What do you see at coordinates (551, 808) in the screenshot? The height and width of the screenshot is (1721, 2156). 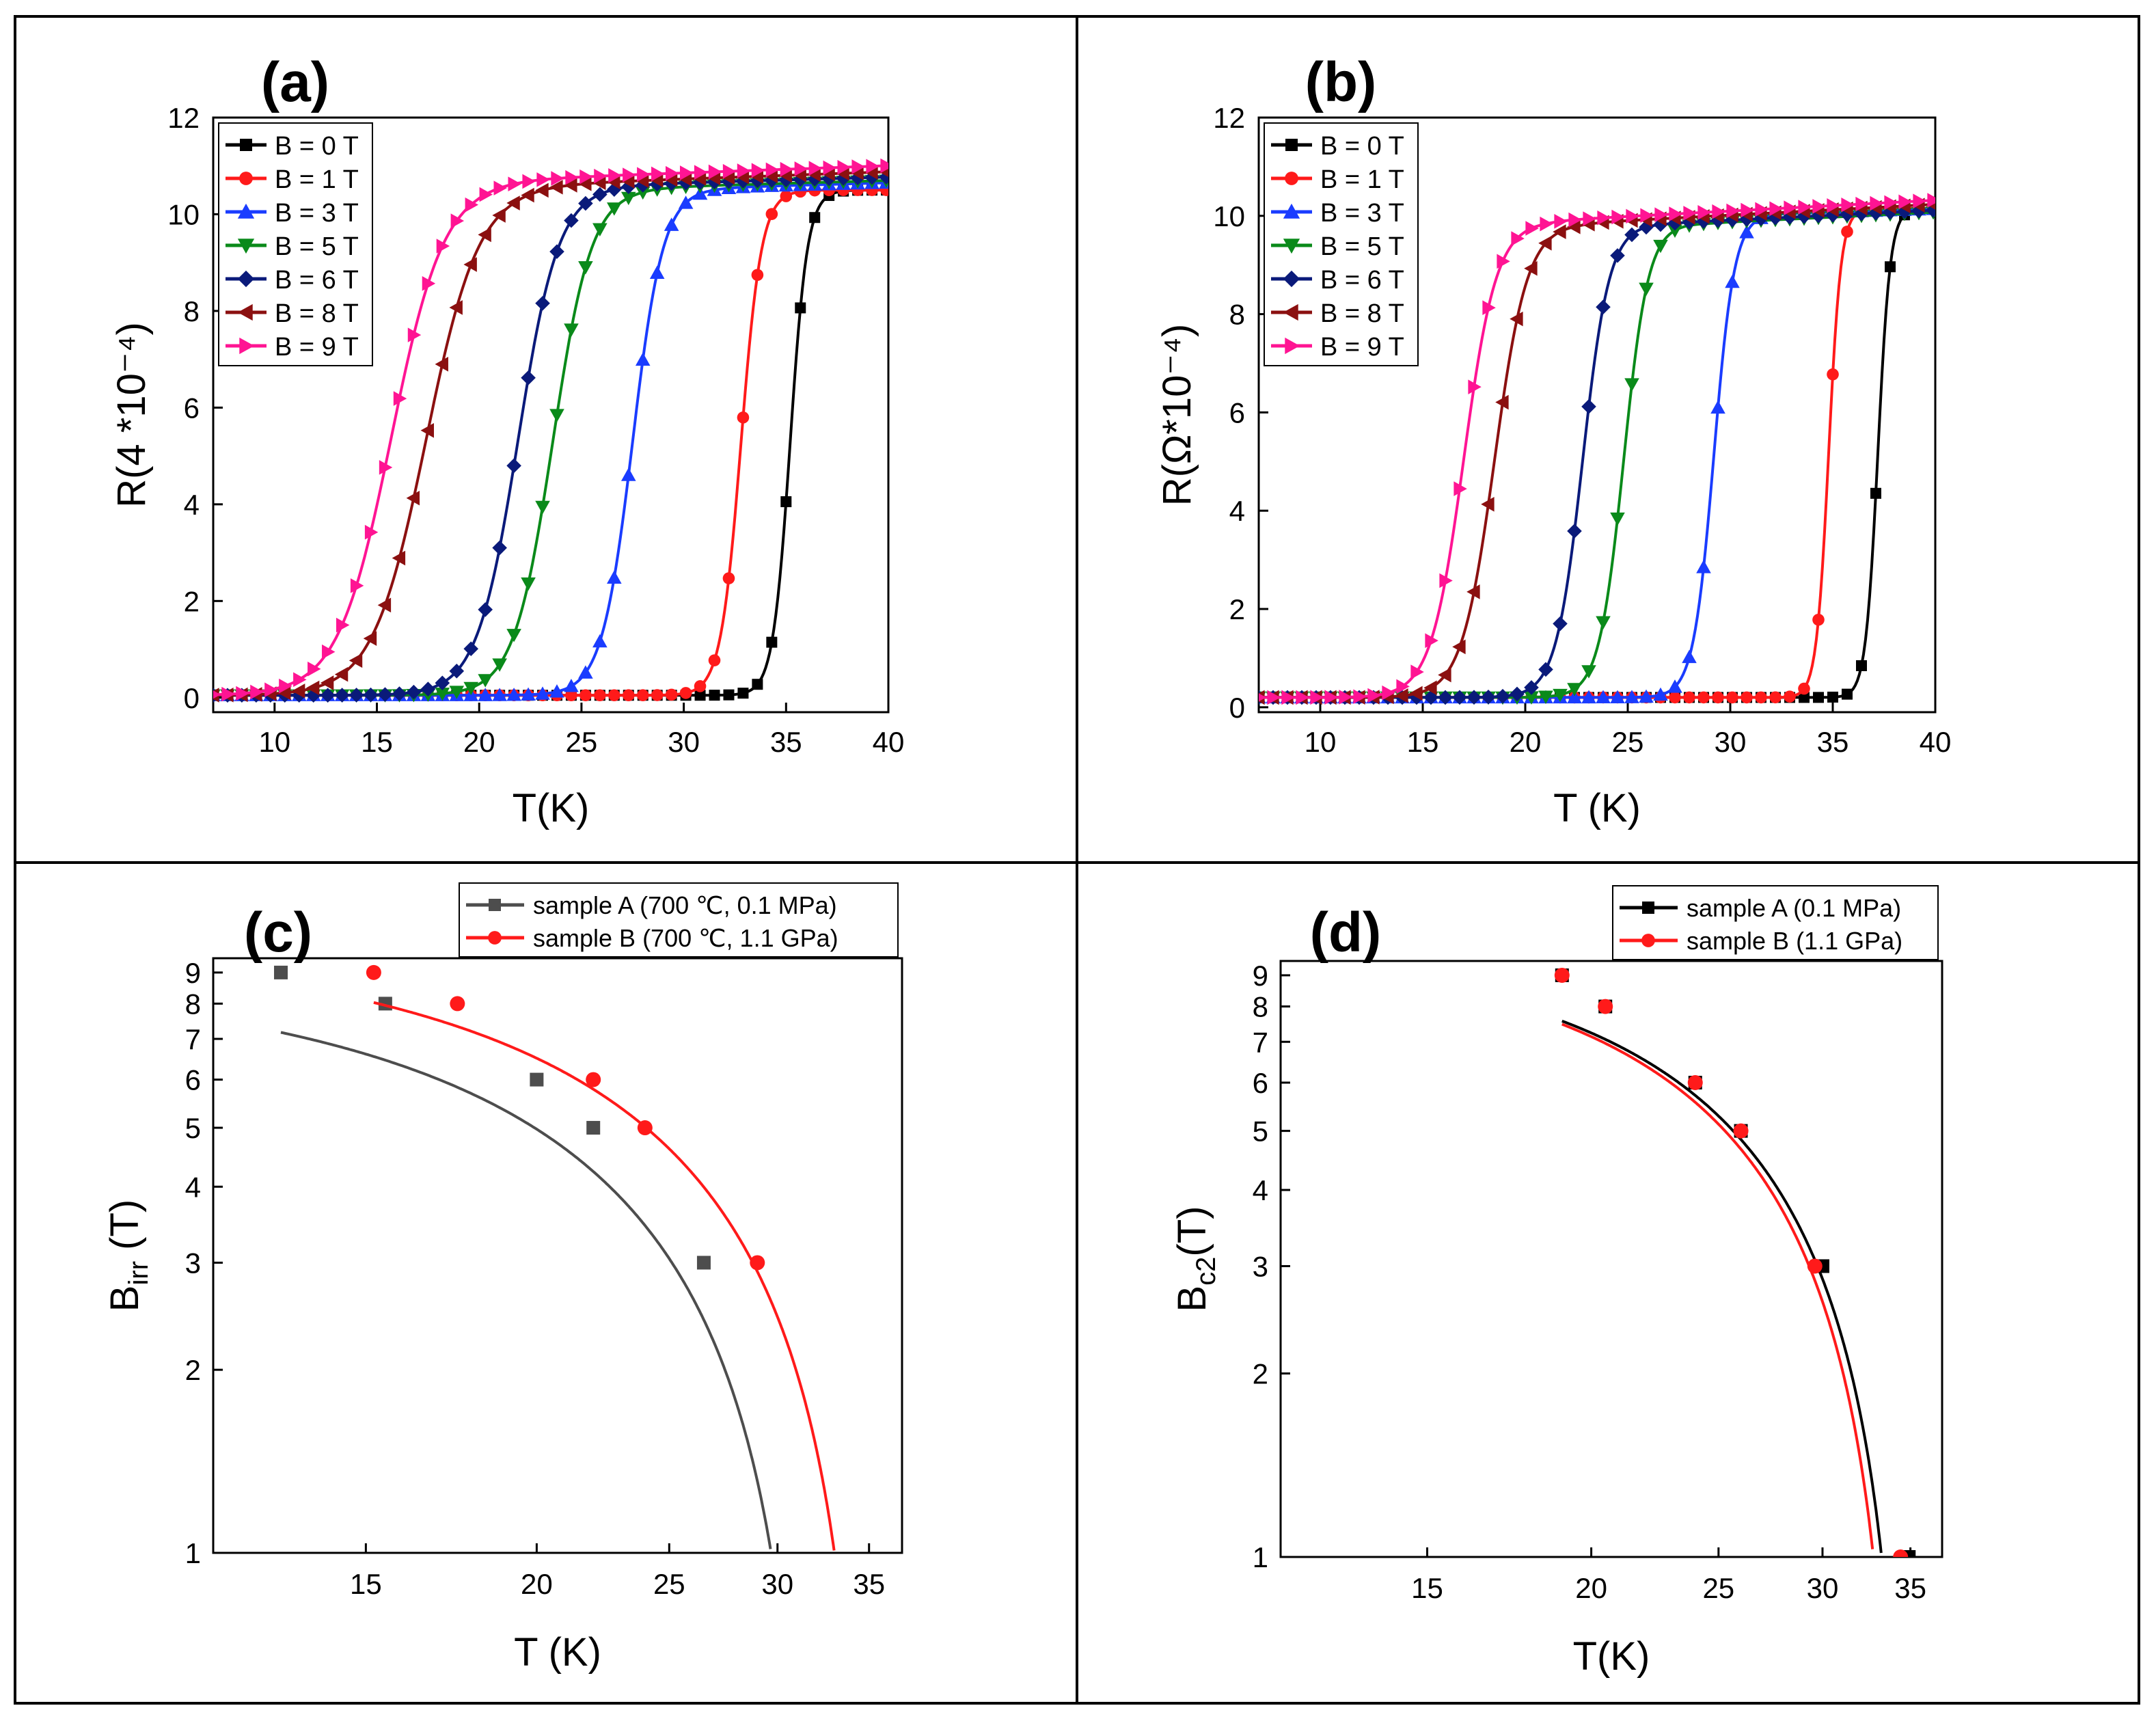 I see `x-axis-title: T(K)` at bounding box center [551, 808].